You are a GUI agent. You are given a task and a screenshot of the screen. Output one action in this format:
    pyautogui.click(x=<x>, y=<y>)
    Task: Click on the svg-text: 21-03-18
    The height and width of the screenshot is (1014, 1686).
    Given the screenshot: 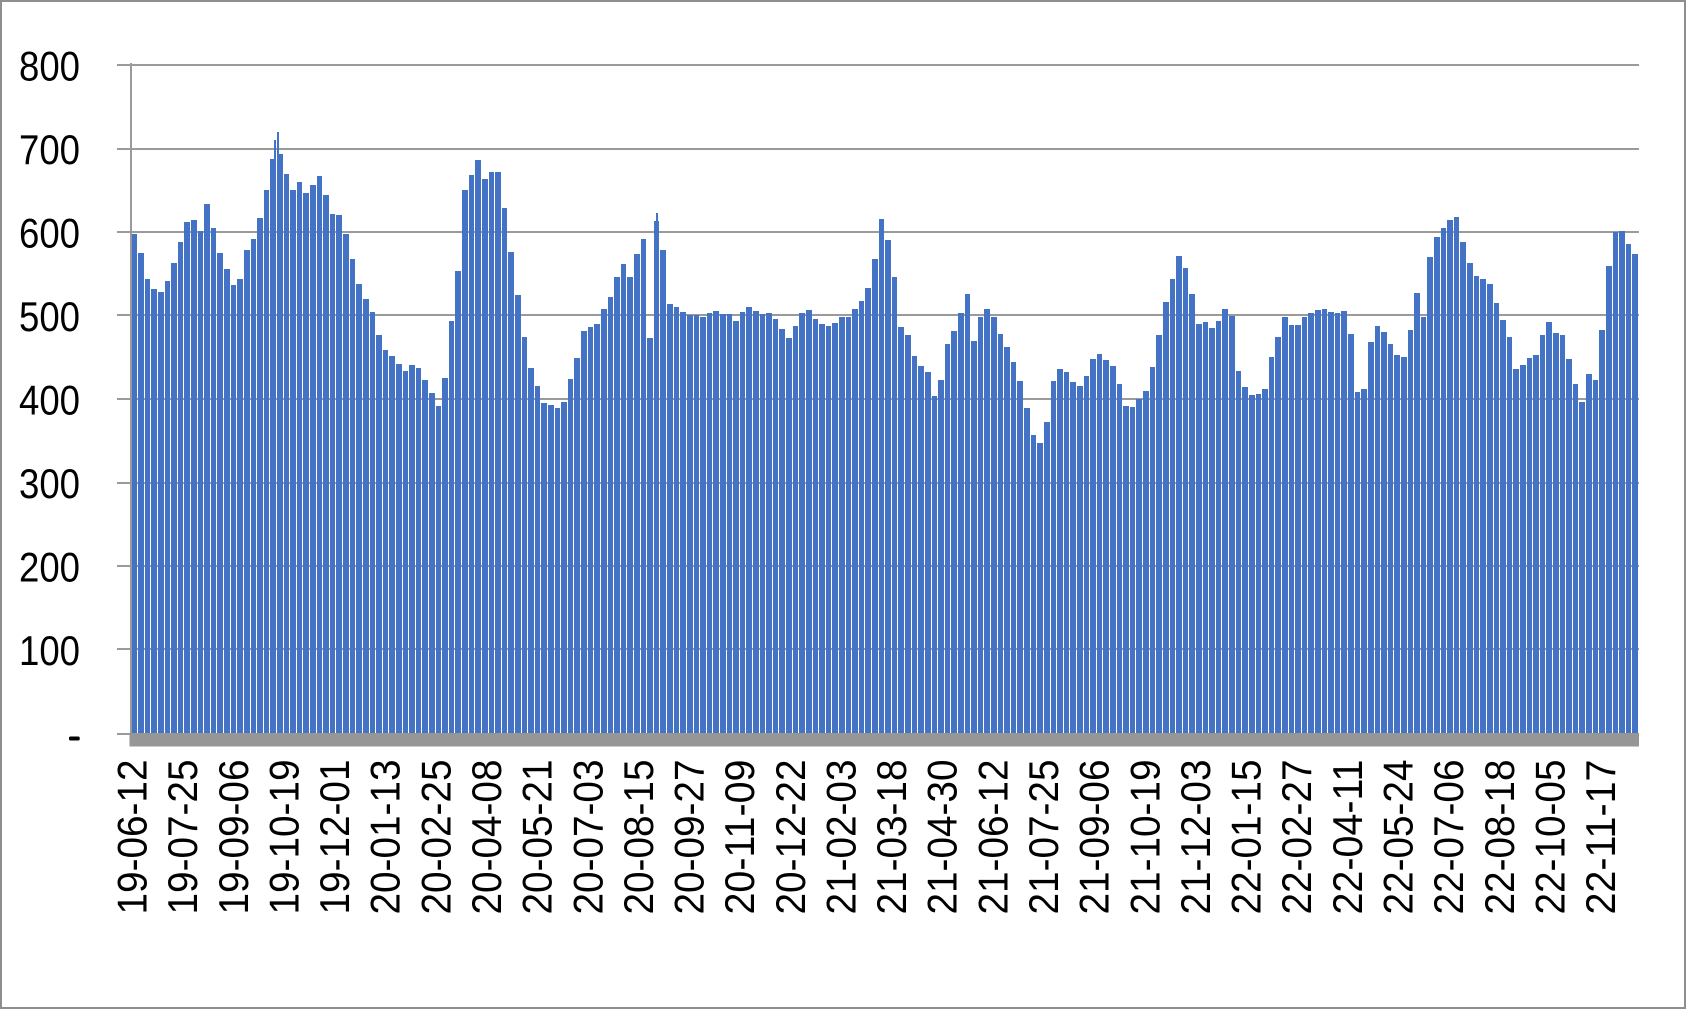 What is the action you would take?
    pyautogui.click(x=891, y=837)
    